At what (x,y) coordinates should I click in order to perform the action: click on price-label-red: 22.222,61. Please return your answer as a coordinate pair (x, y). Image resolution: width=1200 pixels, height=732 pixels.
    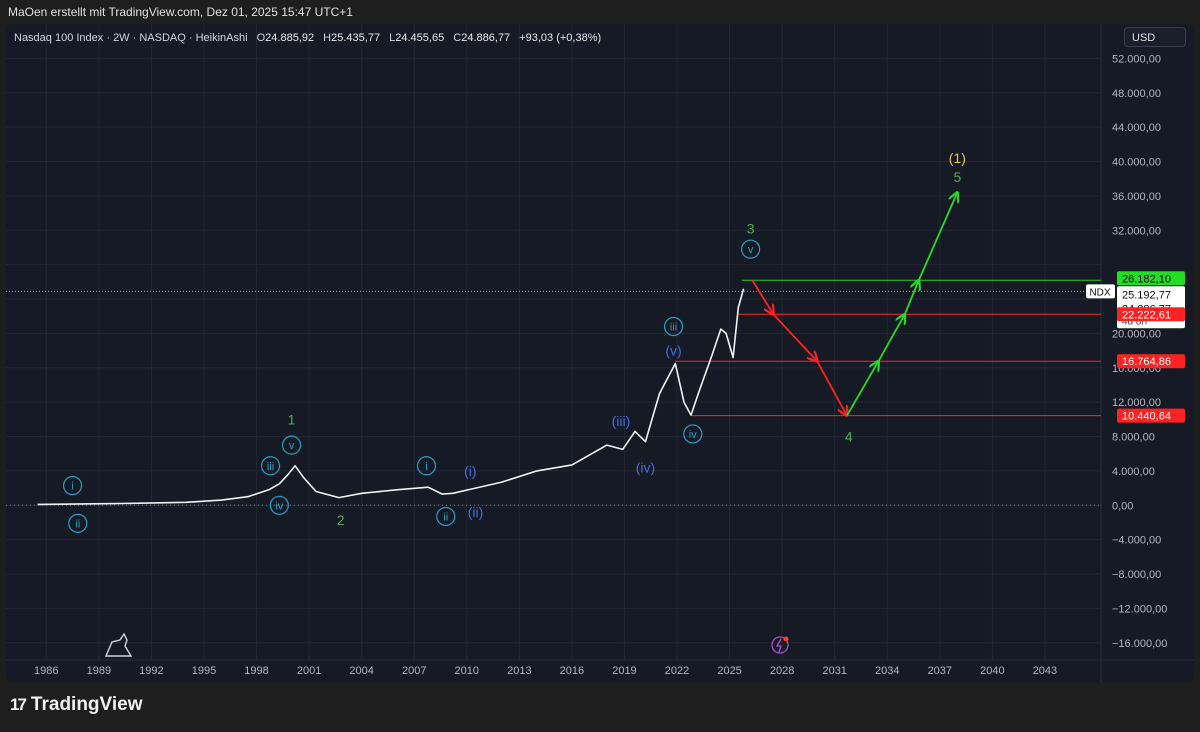
    Looking at the image, I should click on (1146, 315).